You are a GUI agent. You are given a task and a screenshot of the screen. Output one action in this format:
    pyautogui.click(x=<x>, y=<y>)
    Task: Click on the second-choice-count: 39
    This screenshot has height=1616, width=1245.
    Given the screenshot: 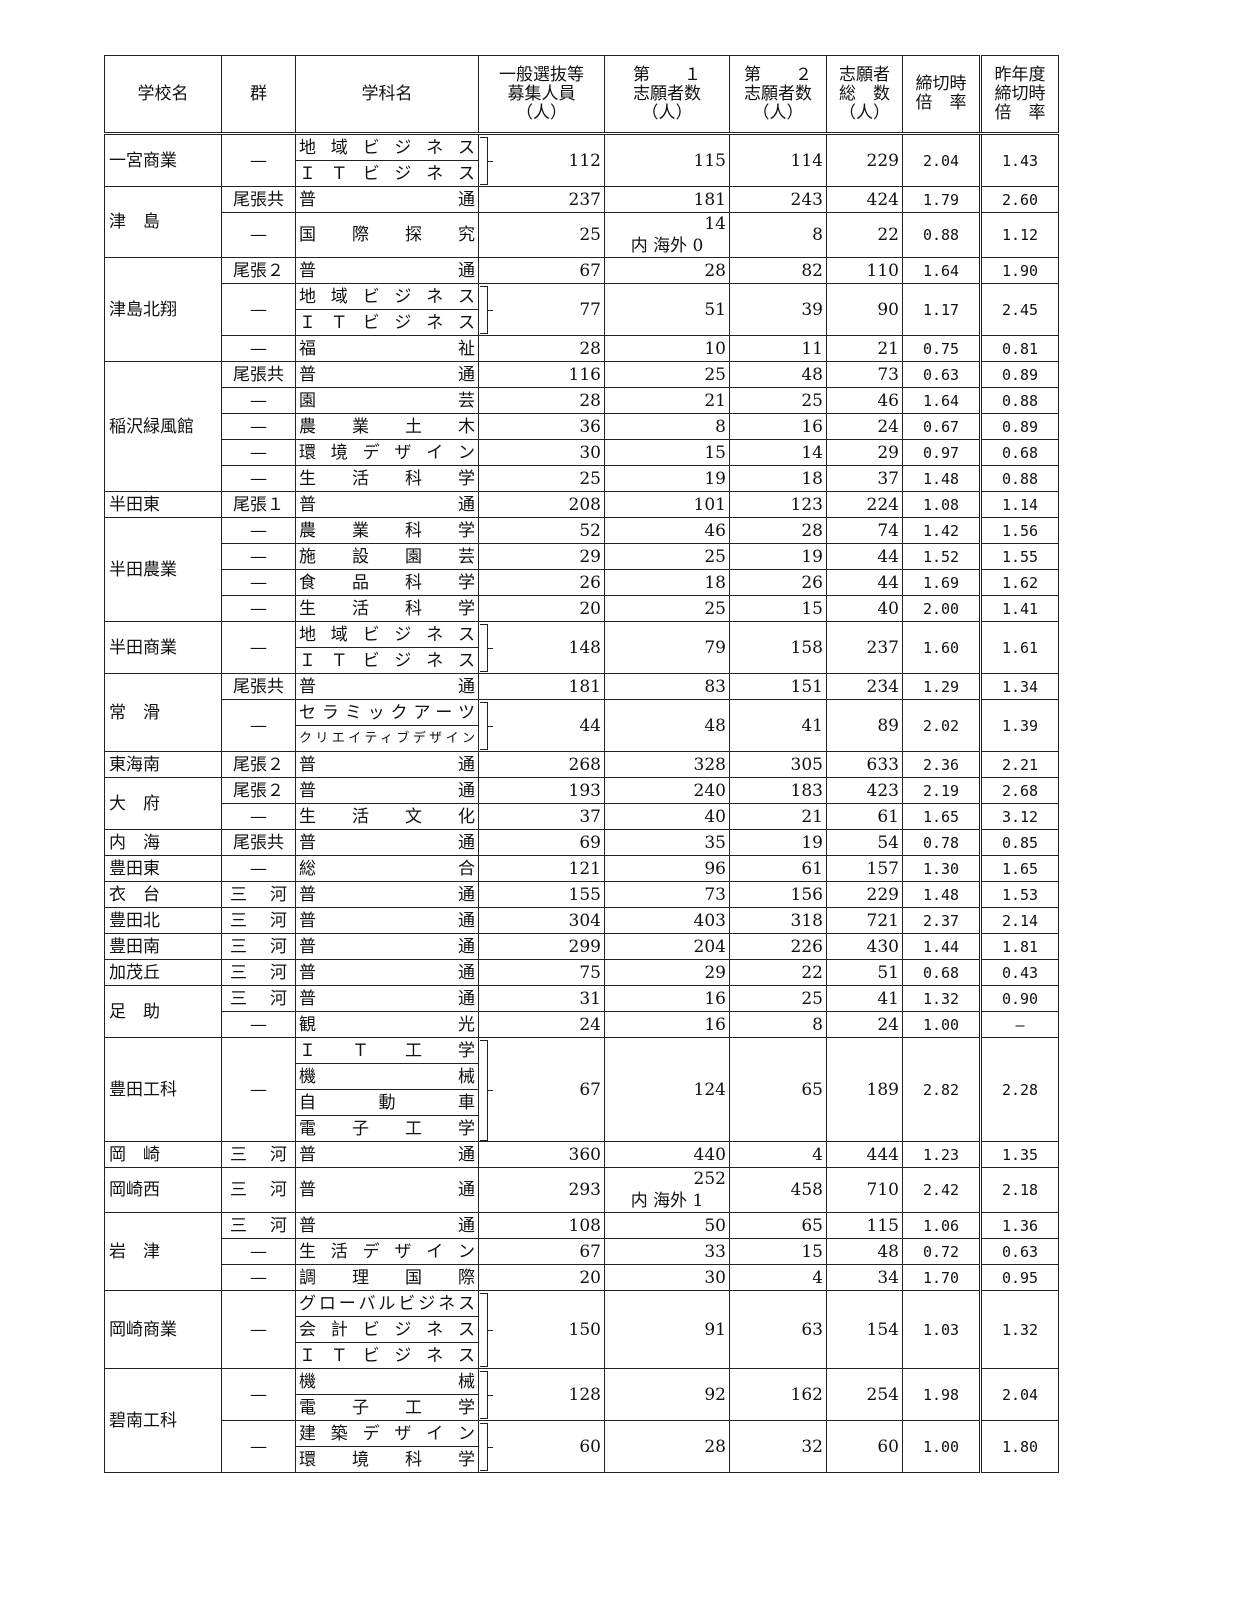 What is the action you would take?
    pyautogui.click(x=778, y=309)
    